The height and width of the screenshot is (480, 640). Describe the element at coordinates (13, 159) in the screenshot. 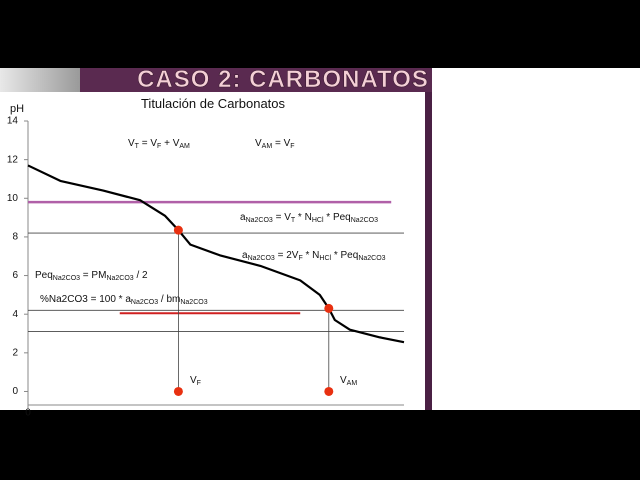

I see `y-tick-label: 12` at that location.